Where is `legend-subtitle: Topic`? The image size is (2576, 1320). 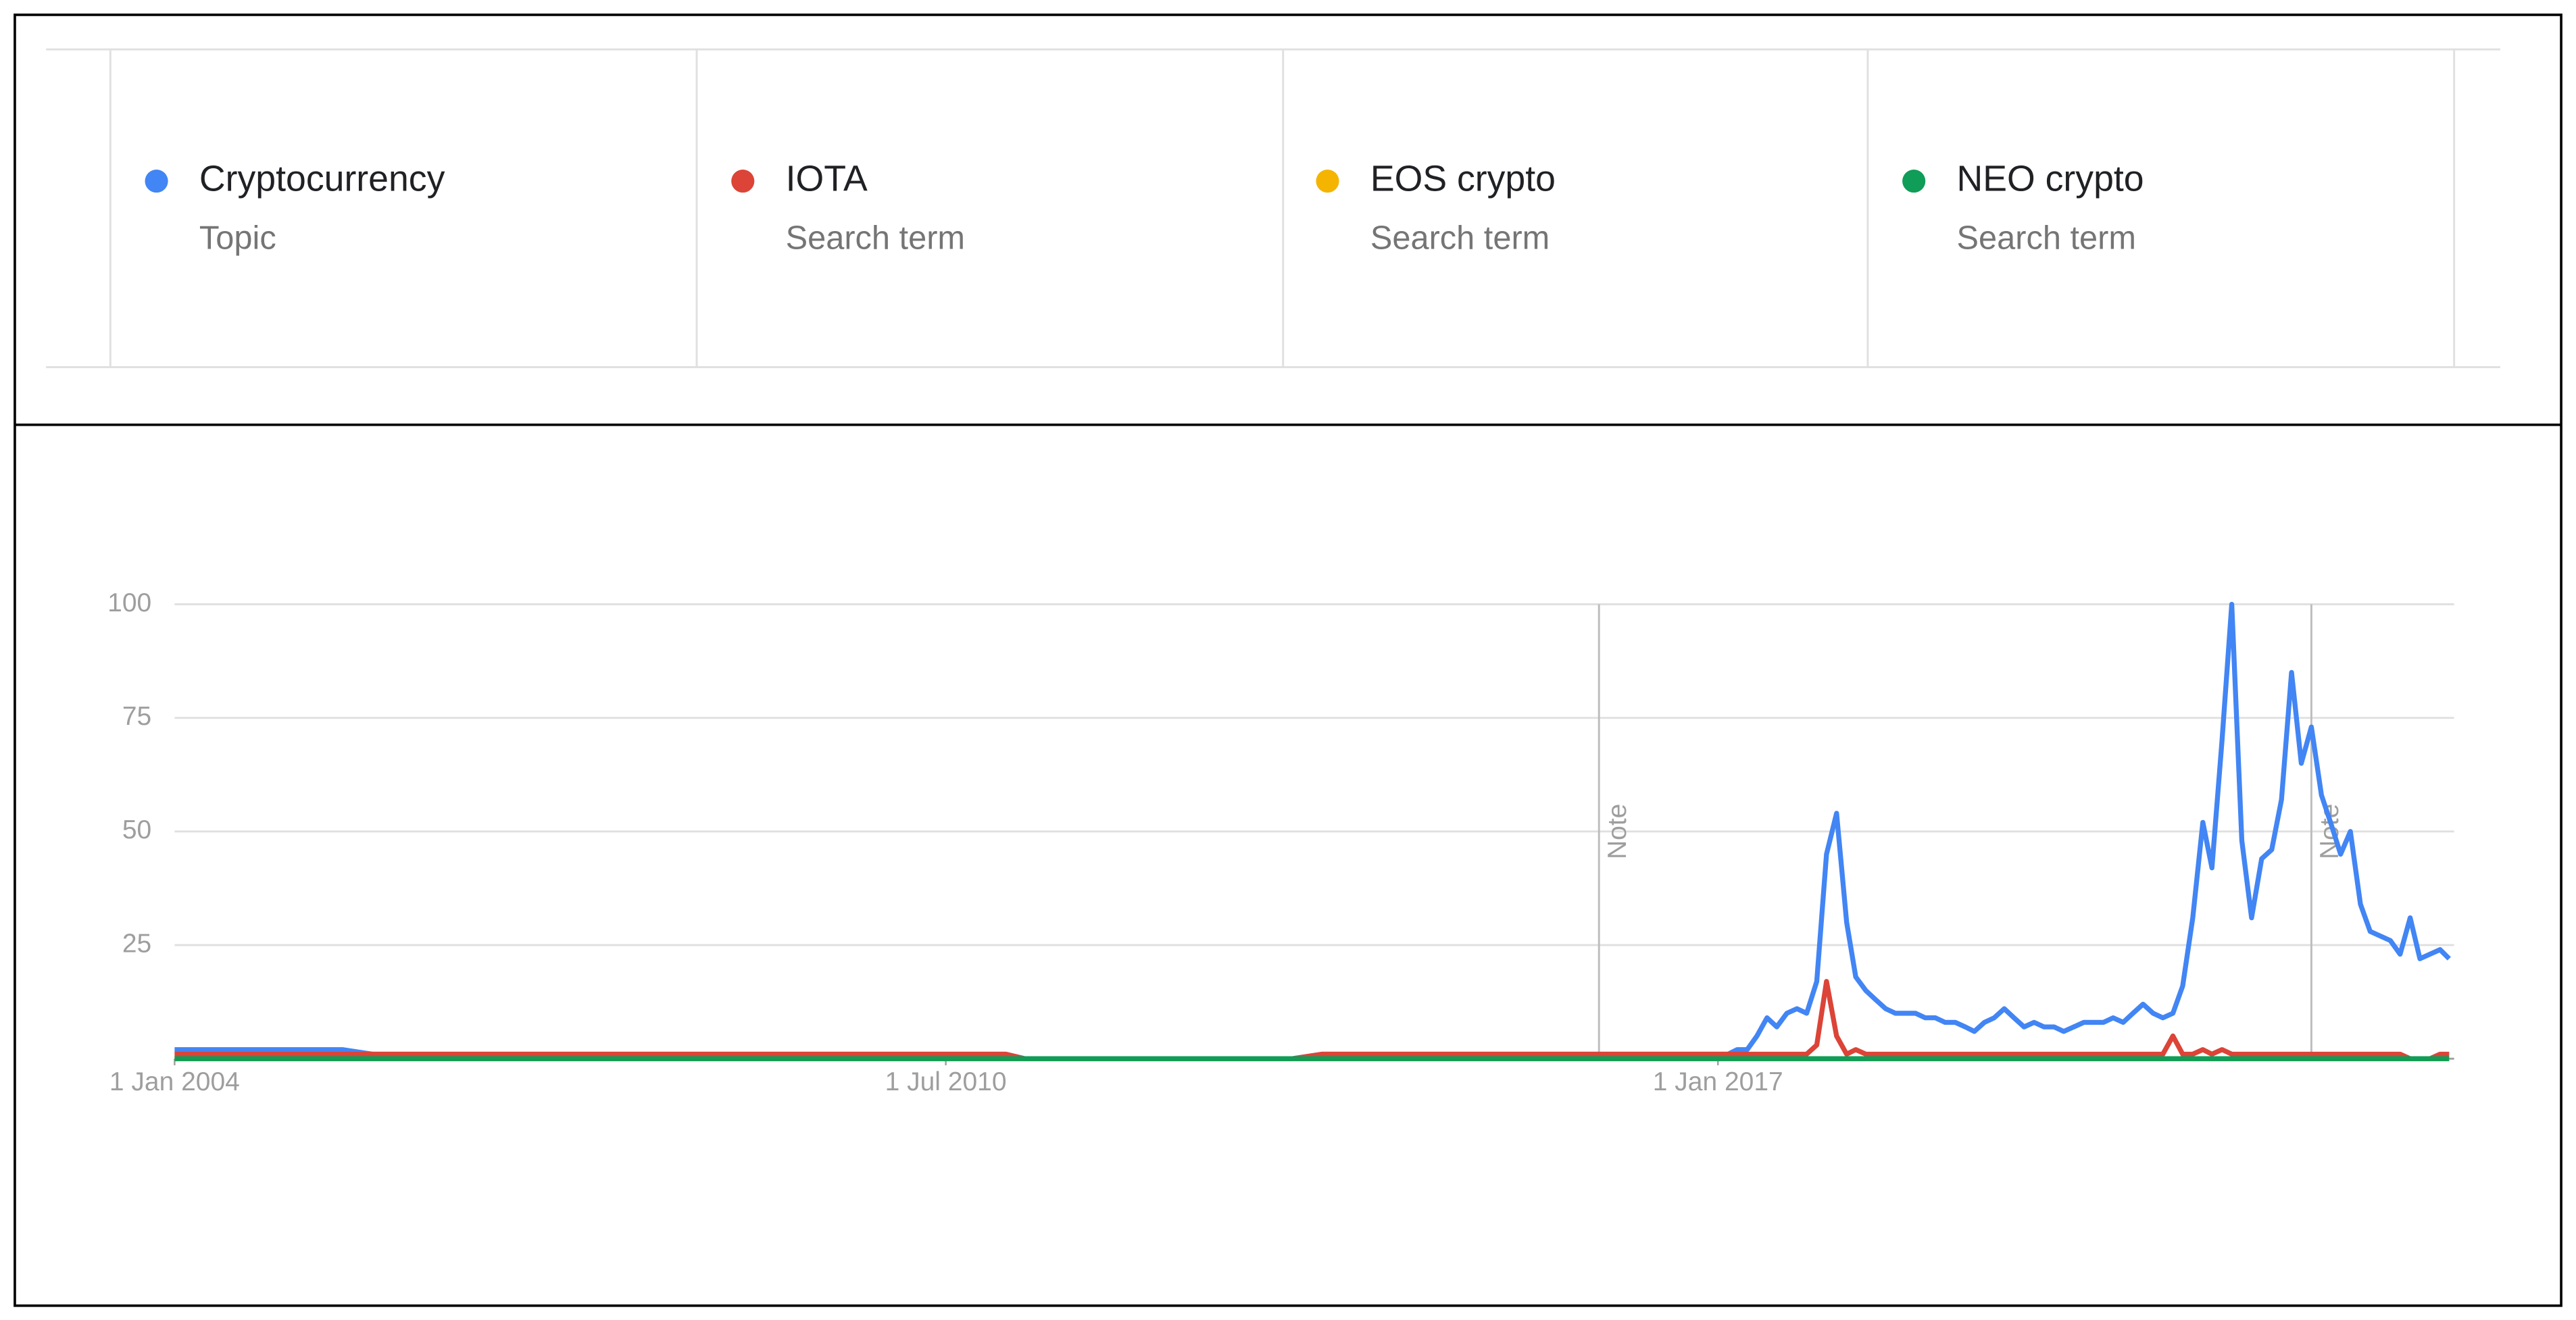 legend-subtitle: Topic is located at coordinates (238, 238).